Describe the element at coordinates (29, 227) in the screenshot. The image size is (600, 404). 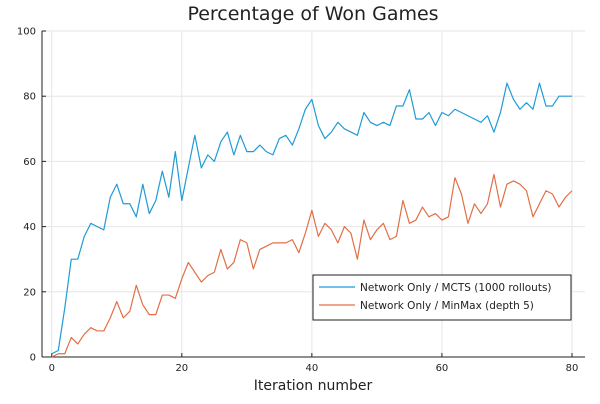
I see `y-tick-label: 40` at that location.